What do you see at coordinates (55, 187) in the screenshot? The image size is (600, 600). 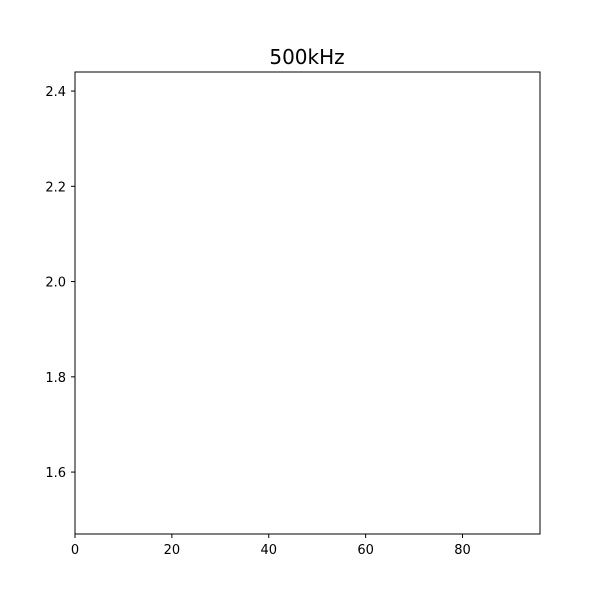 I see `y-tick-label: 2.2` at bounding box center [55, 187].